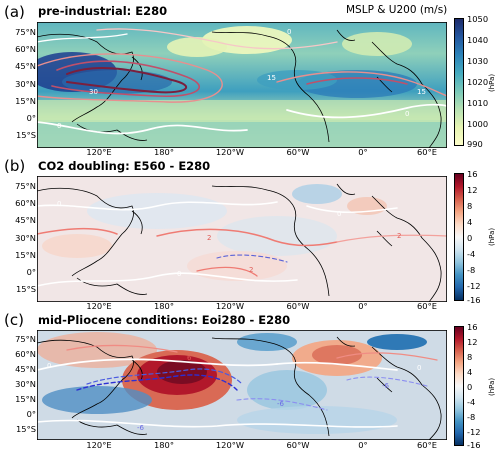 Image resolution: width=500 pixels, height=458 pixels. What do you see at coordinates (189, 358) in the screenshot?
I see `contour-label: 6` at bounding box center [189, 358].